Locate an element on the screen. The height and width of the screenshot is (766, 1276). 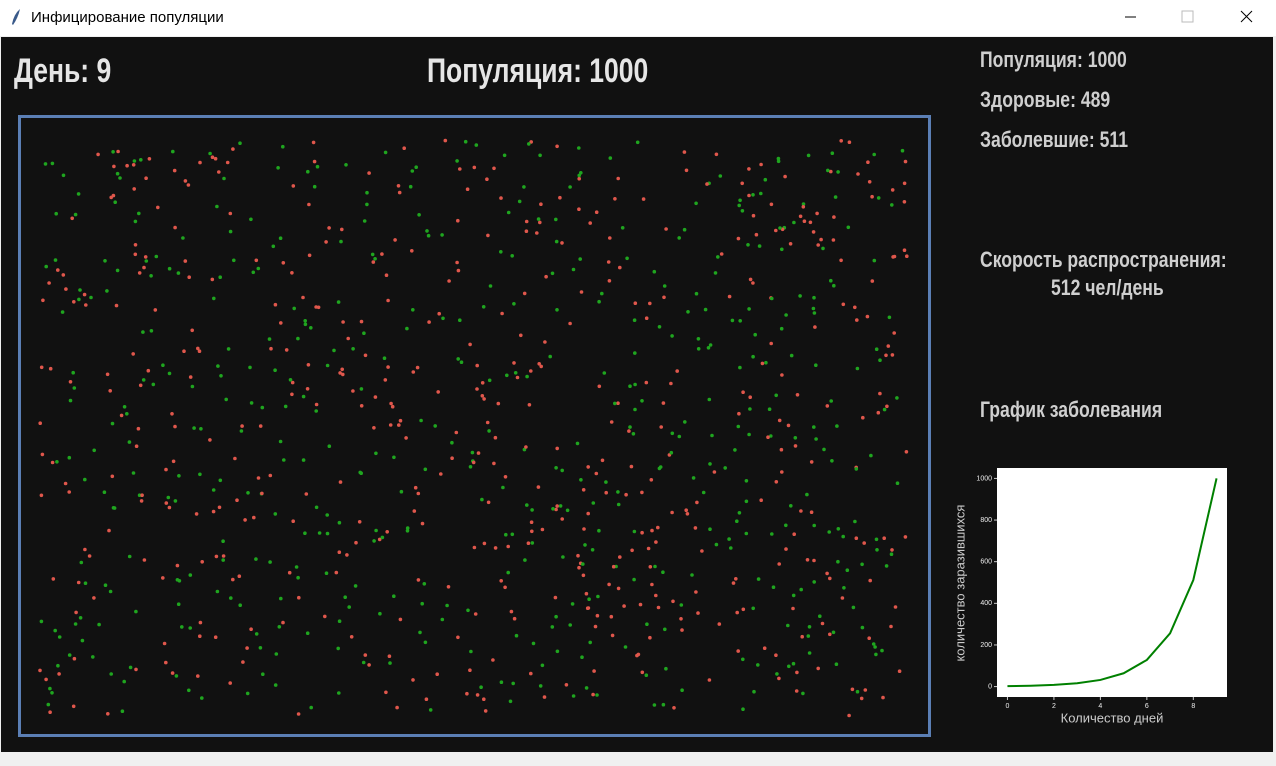
x-tick-label: 8 is located at coordinates (1193, 706).